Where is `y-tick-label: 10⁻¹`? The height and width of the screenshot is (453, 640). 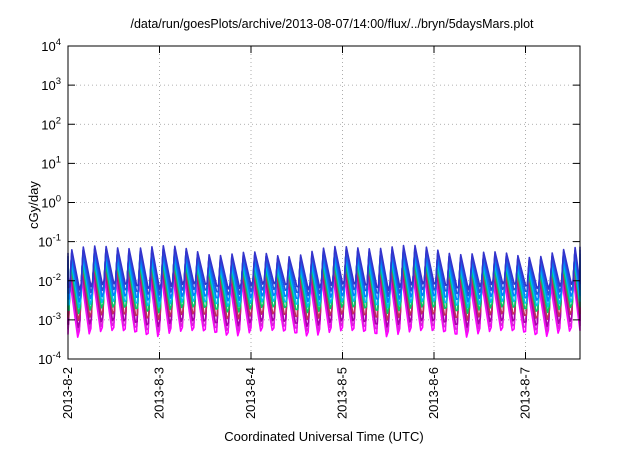
y-tick-label: 10⁻¹ is located at coordinates (49, 241).